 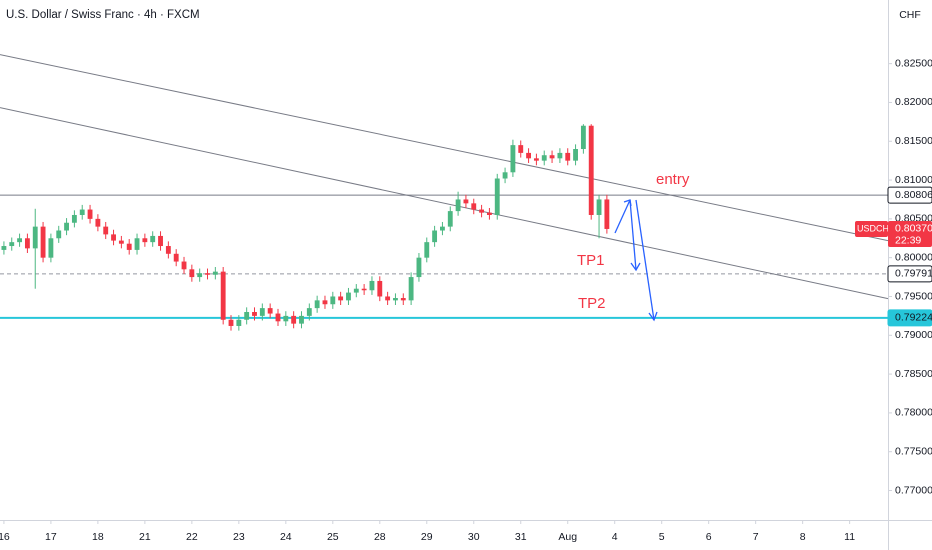 I want to click on y-tick-label: 0.77000, so click(x=913, y=490).